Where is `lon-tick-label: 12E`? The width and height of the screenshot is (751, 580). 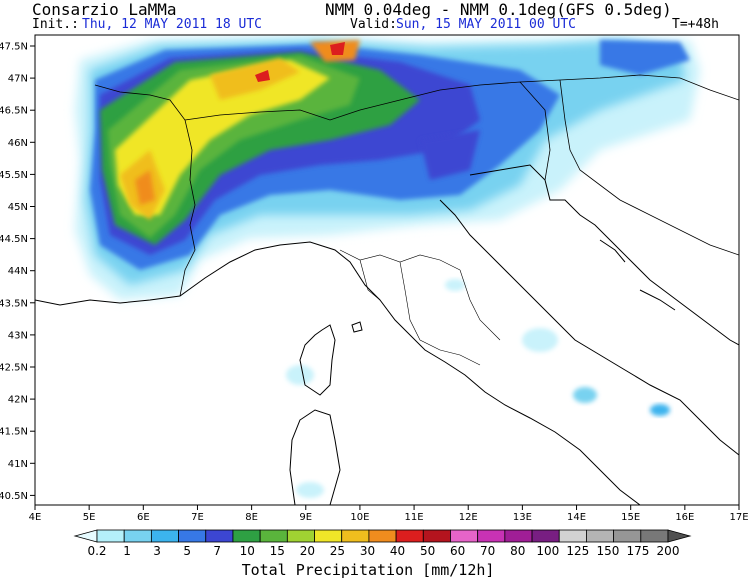
lon-tick-label: 12E is located at coordinates (468, 517).